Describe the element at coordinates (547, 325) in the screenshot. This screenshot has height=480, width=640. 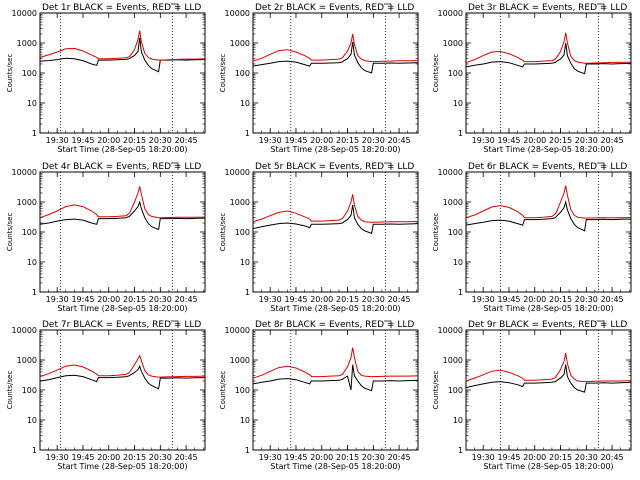
I see `panel-title: Det 9r BLACK = Events, RED = LLD` at that location.